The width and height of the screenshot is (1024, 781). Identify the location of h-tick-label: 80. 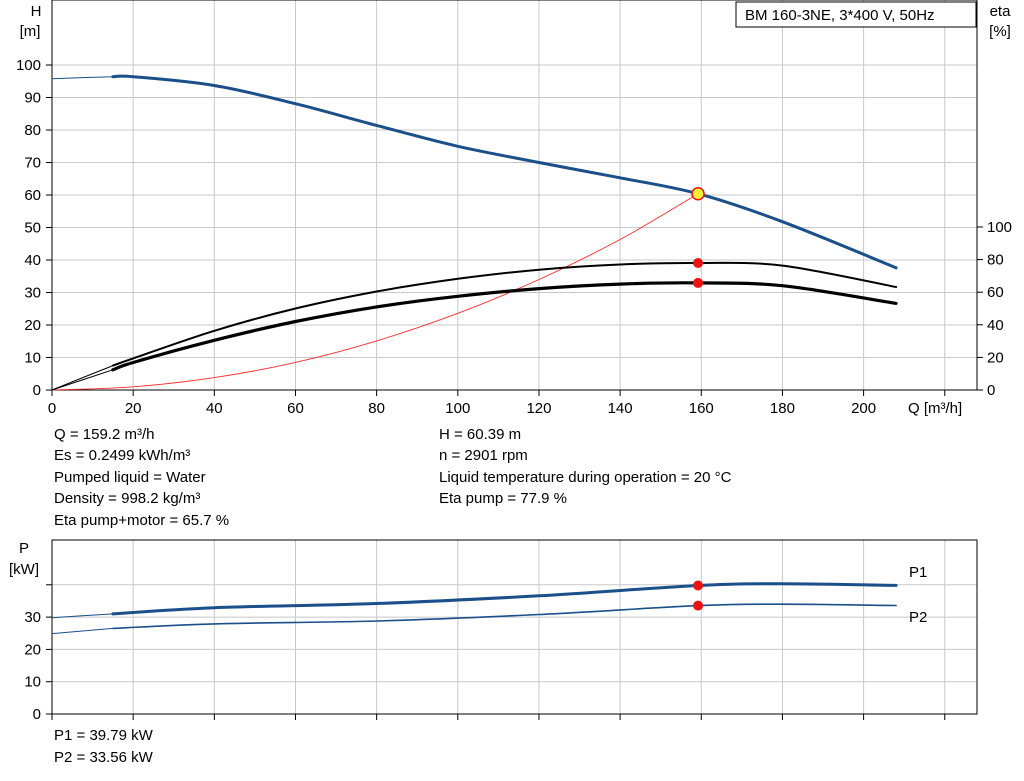
(32, 130).